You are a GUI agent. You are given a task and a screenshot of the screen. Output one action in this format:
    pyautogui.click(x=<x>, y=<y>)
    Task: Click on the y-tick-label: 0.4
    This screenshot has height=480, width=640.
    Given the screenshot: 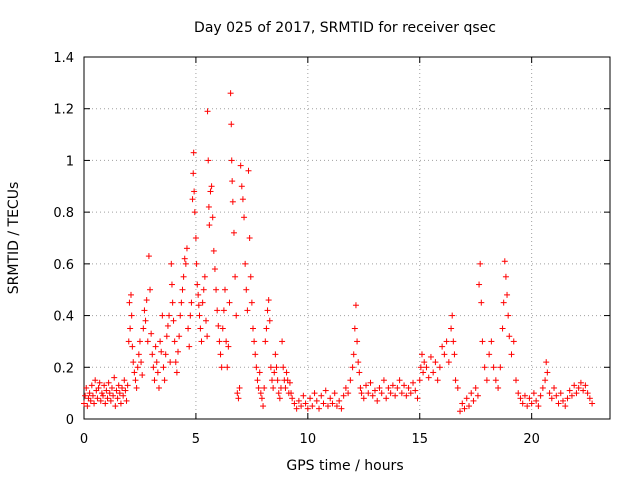 What is the action you would take?
    pyautogui.click(x=63, y=317)
    